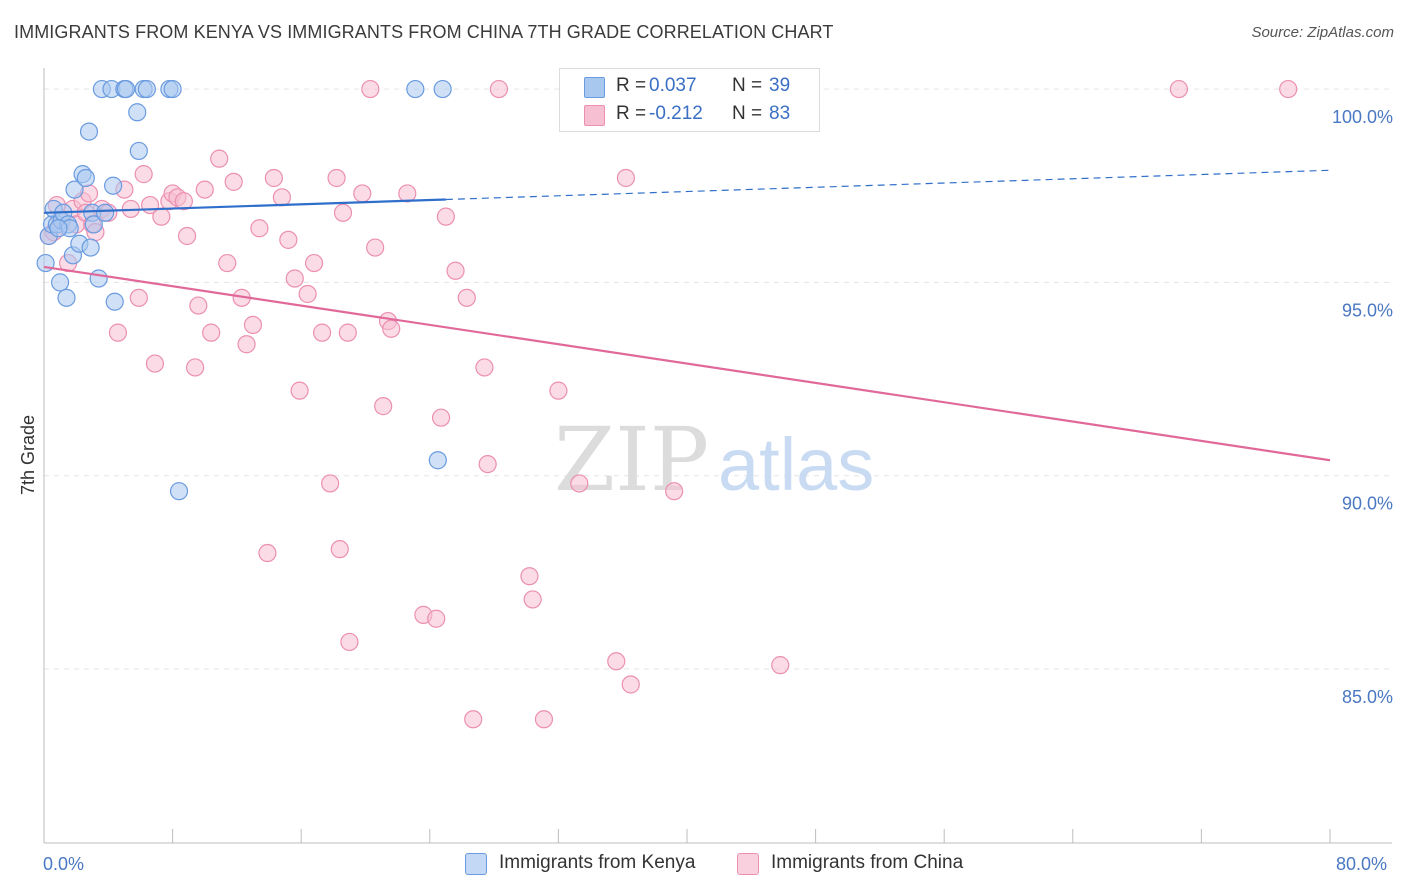  I want to click on y-tick-label-95: 95.0%, so click(1367, 310).